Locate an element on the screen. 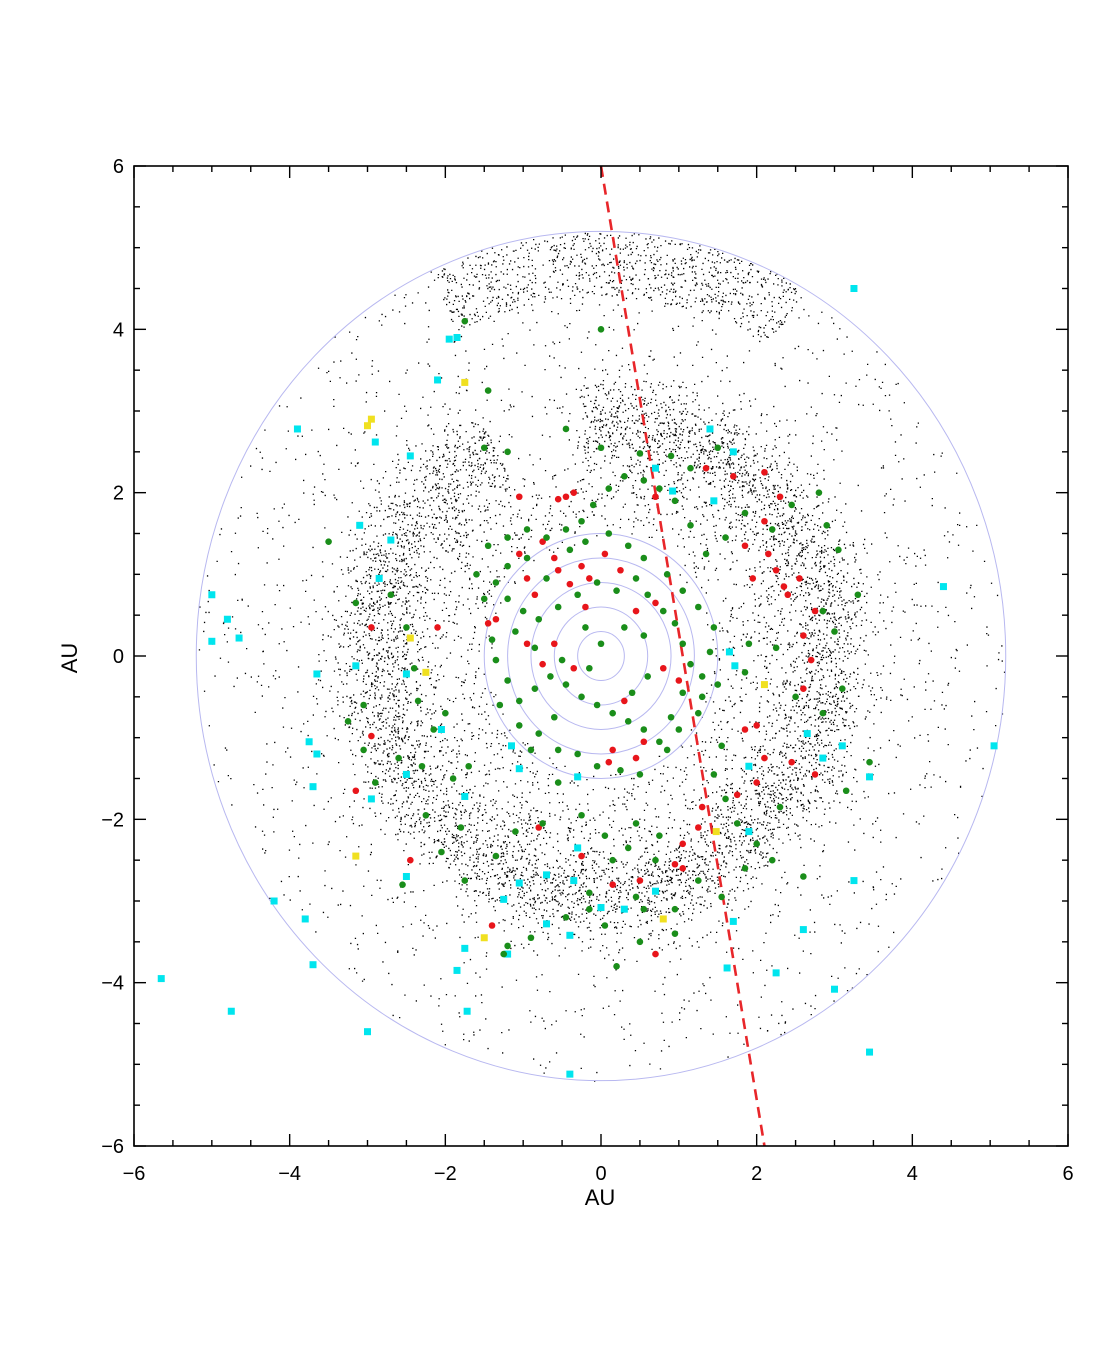 The image size is (1107, 1354). y-tick-label: −2 is located at coordinates (112, 820).